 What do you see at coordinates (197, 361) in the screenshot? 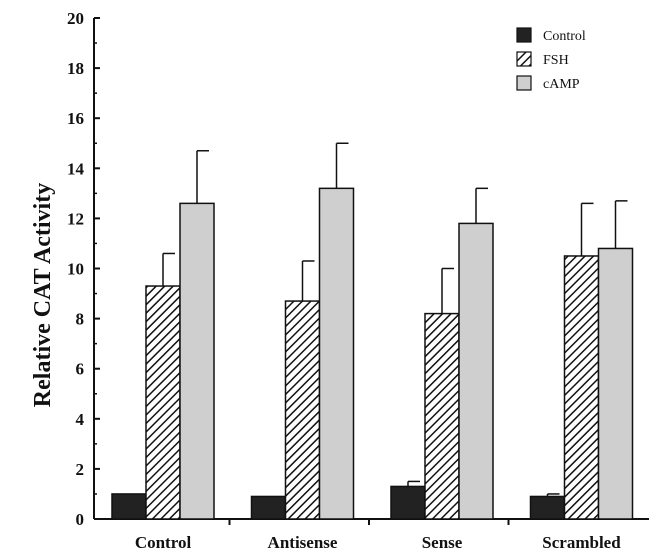
I see `bar-camp-control` at bounding box center [197, 361].